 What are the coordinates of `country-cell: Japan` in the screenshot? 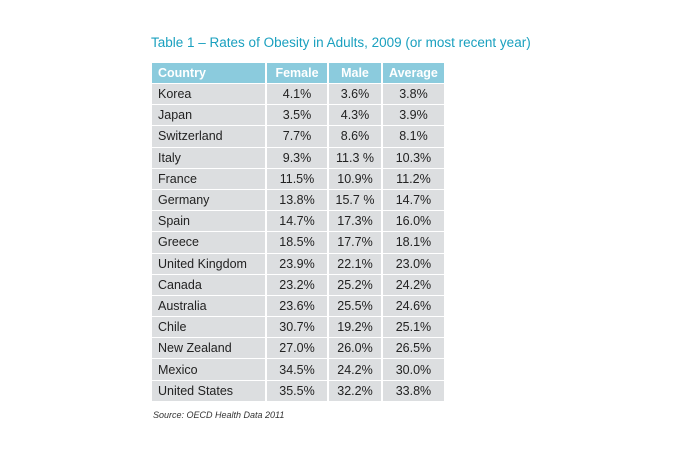 It's located at (208, 115).